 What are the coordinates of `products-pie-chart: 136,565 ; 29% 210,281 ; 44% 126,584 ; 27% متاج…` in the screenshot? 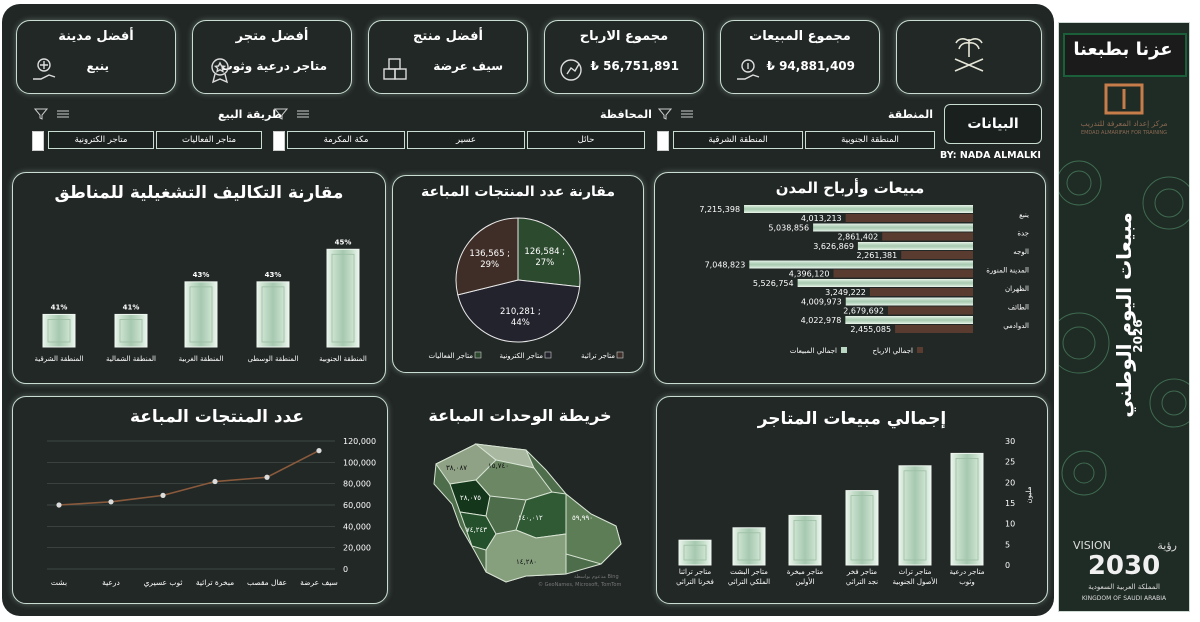 It's located at (526, 288).